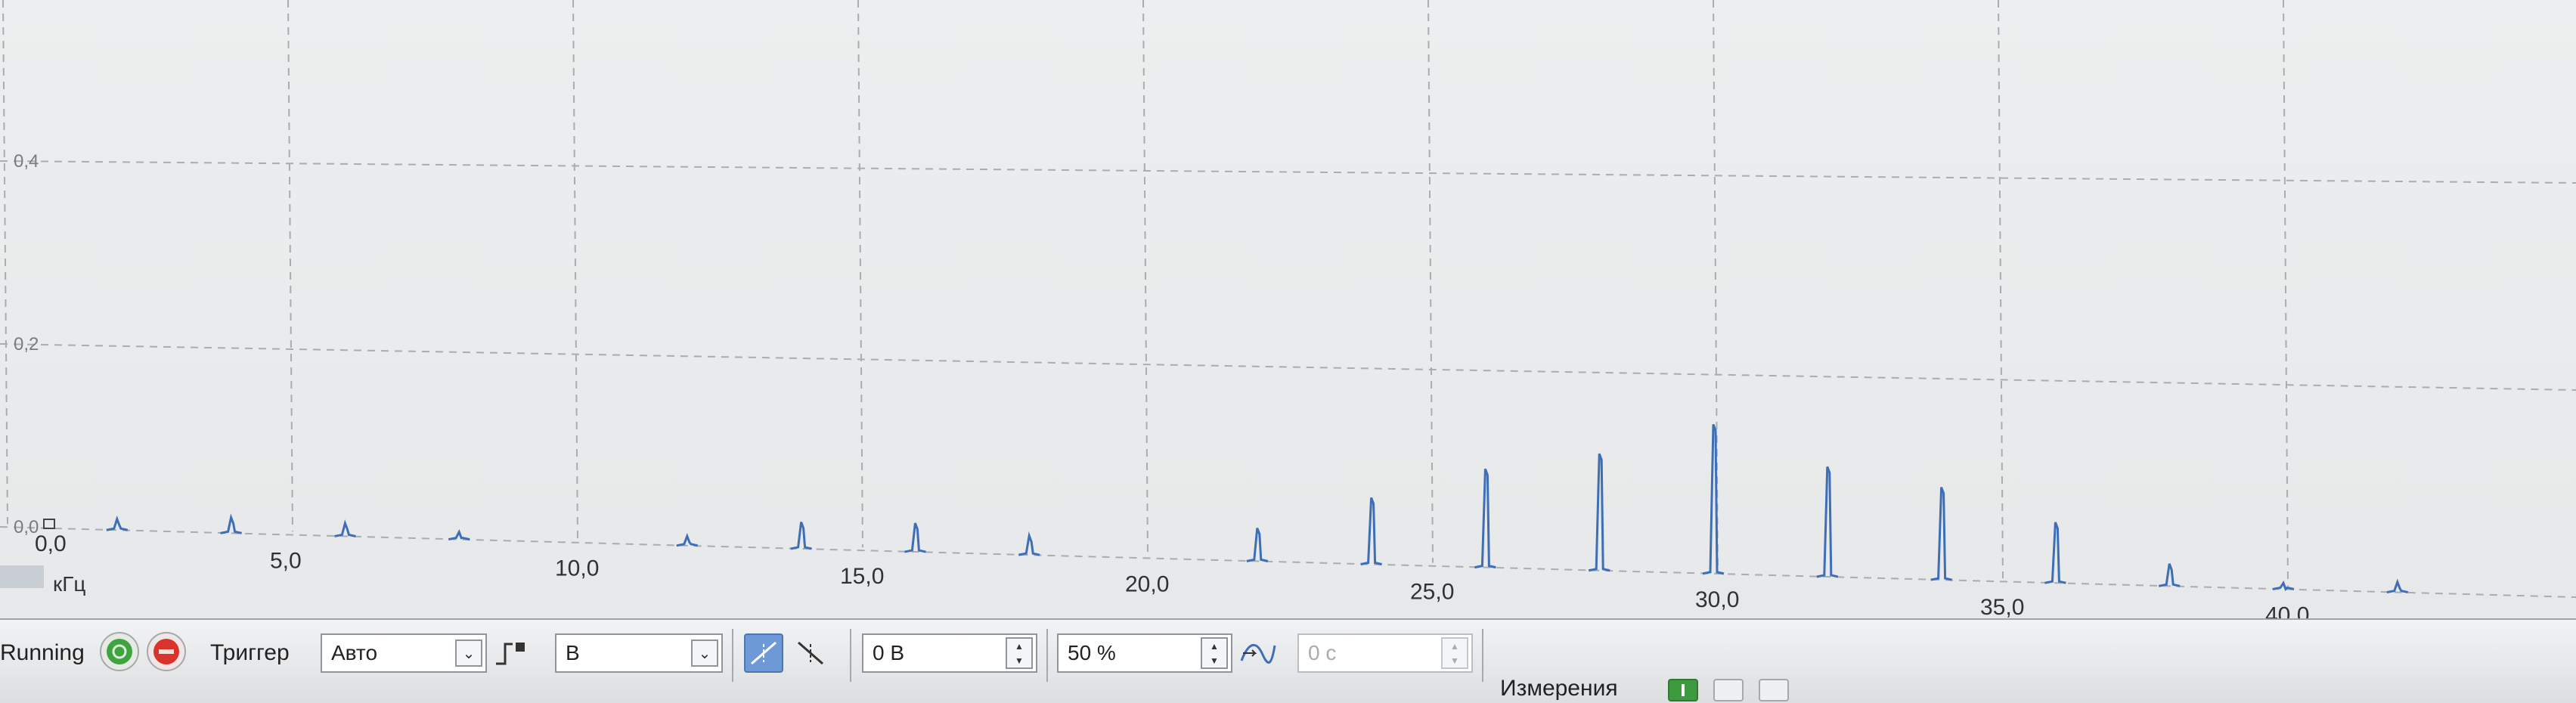 The width and height of the screenshot is (2576, 703). What do you see at coordinates (1385, 653) in the screenshot?
I see `delay-input: 0 с ▲ ▼` at bounding box center [1385, 653].